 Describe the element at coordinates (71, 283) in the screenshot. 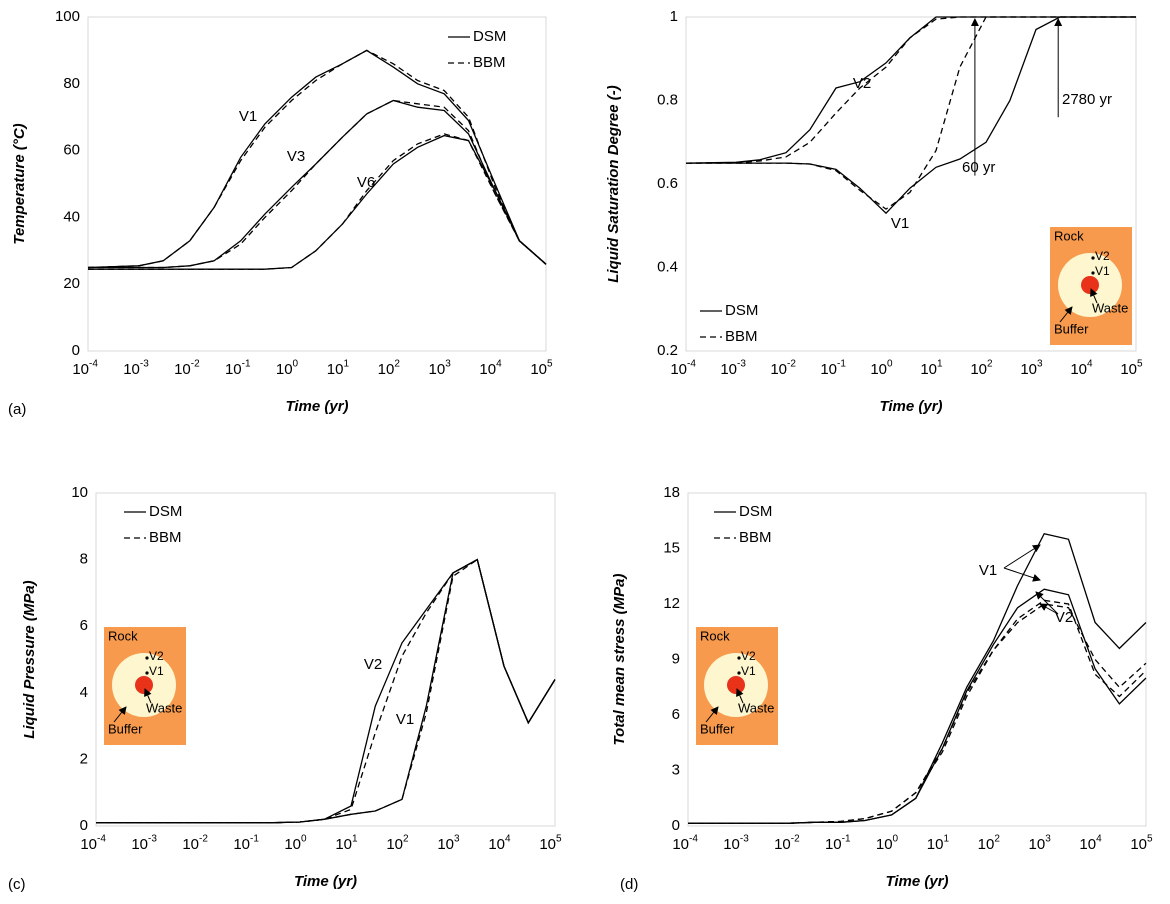

I see `y-tick-label: 20` at that location.